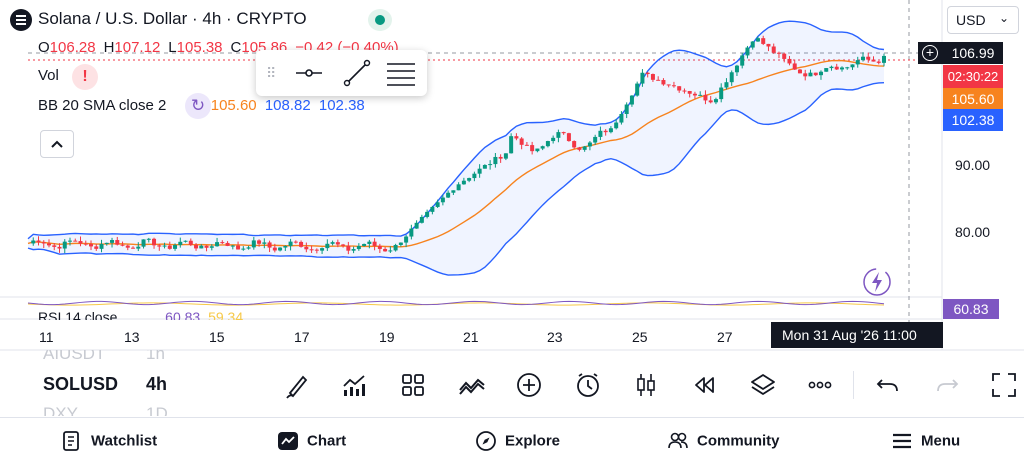 Image resolution: width=1024 pixels, height=461 pixels. Describe the element at coordinates (311, 441) in the screenshot. I see `nav-chart: Chart` at that location.